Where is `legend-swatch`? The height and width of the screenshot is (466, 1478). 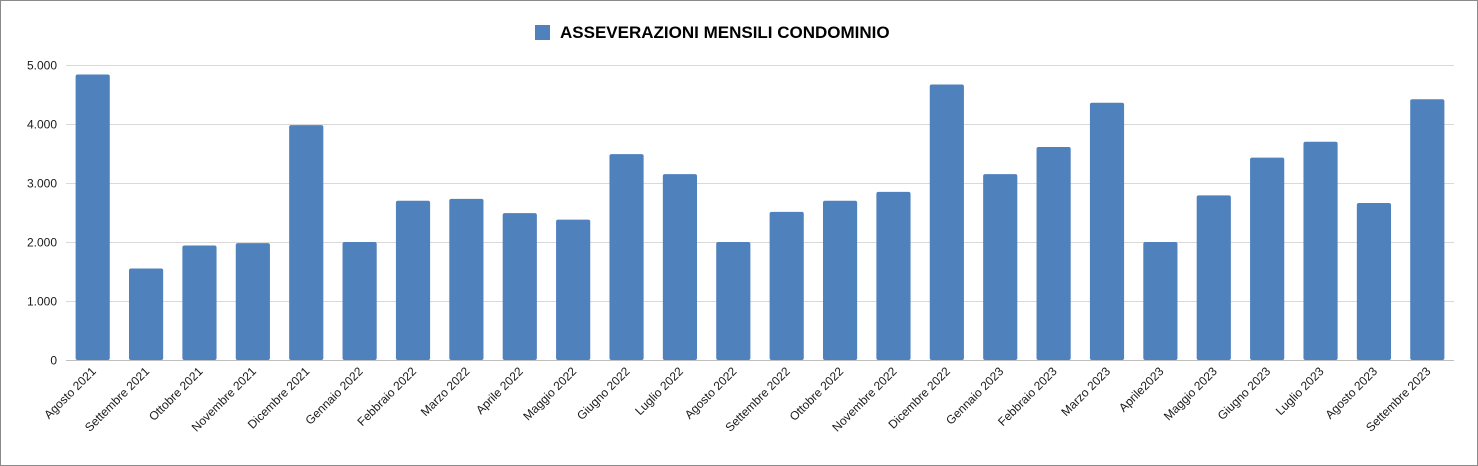
legend-swatch is located at coordinates (542, 32).